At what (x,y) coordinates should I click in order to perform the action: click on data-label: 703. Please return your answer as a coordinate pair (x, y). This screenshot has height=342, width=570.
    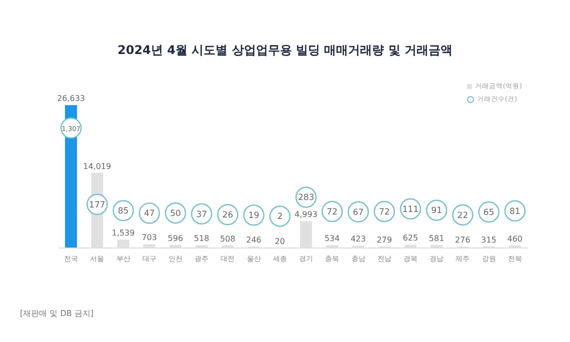
    Looking at the image, I should click on (149, 237).